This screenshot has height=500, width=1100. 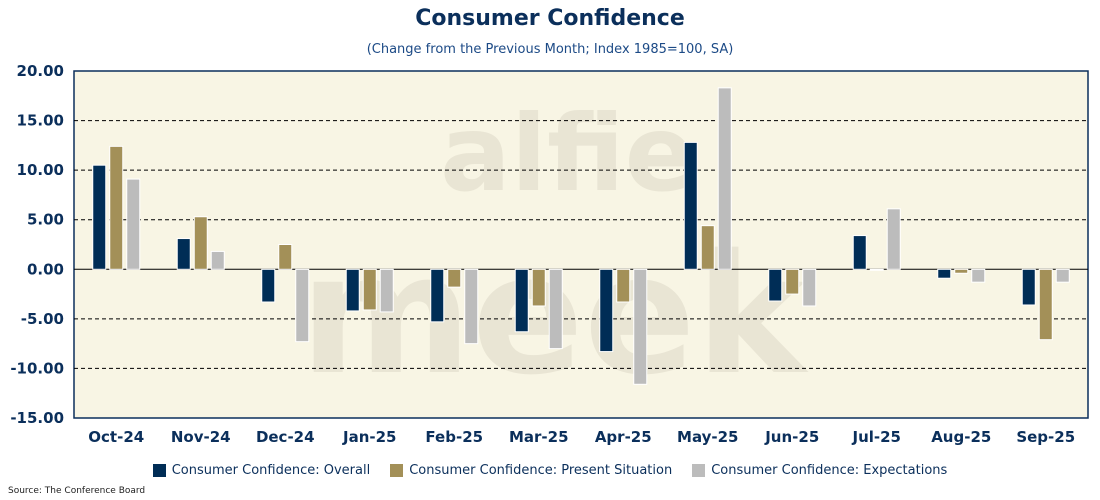 What do you see at coordinates (116, 437) in the screenshot?
I see `x-tick-label: Oct-24` at bounding box center [116, 437].